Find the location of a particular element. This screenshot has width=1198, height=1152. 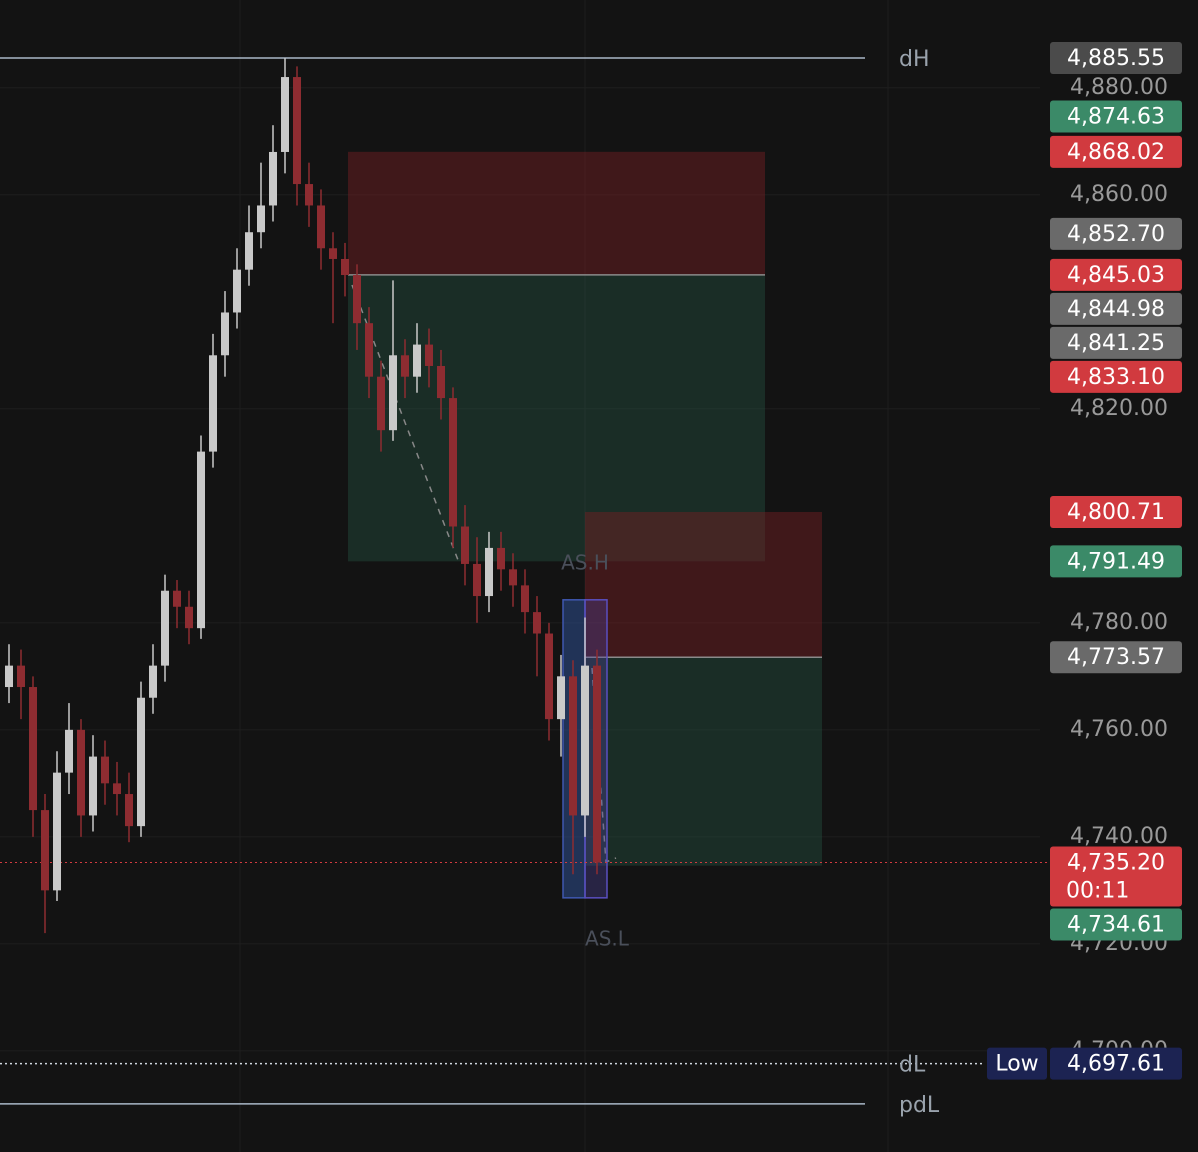

session-high-label: AS.H is located at coordinates (585, 562).